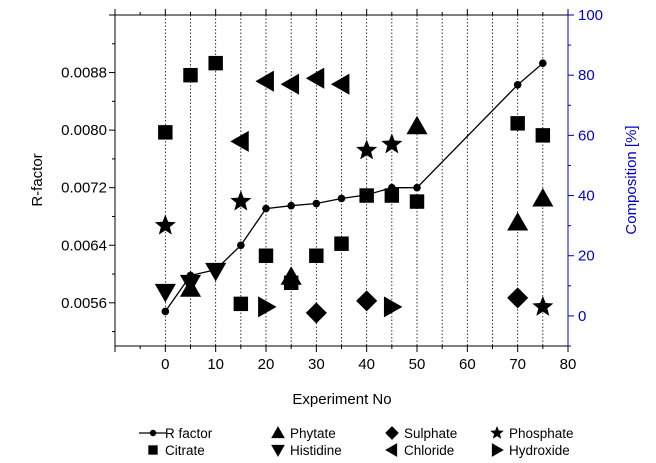 This screenshot has width=656, height=463. I want to click on x-tick-label: 70, so click(517, 364).